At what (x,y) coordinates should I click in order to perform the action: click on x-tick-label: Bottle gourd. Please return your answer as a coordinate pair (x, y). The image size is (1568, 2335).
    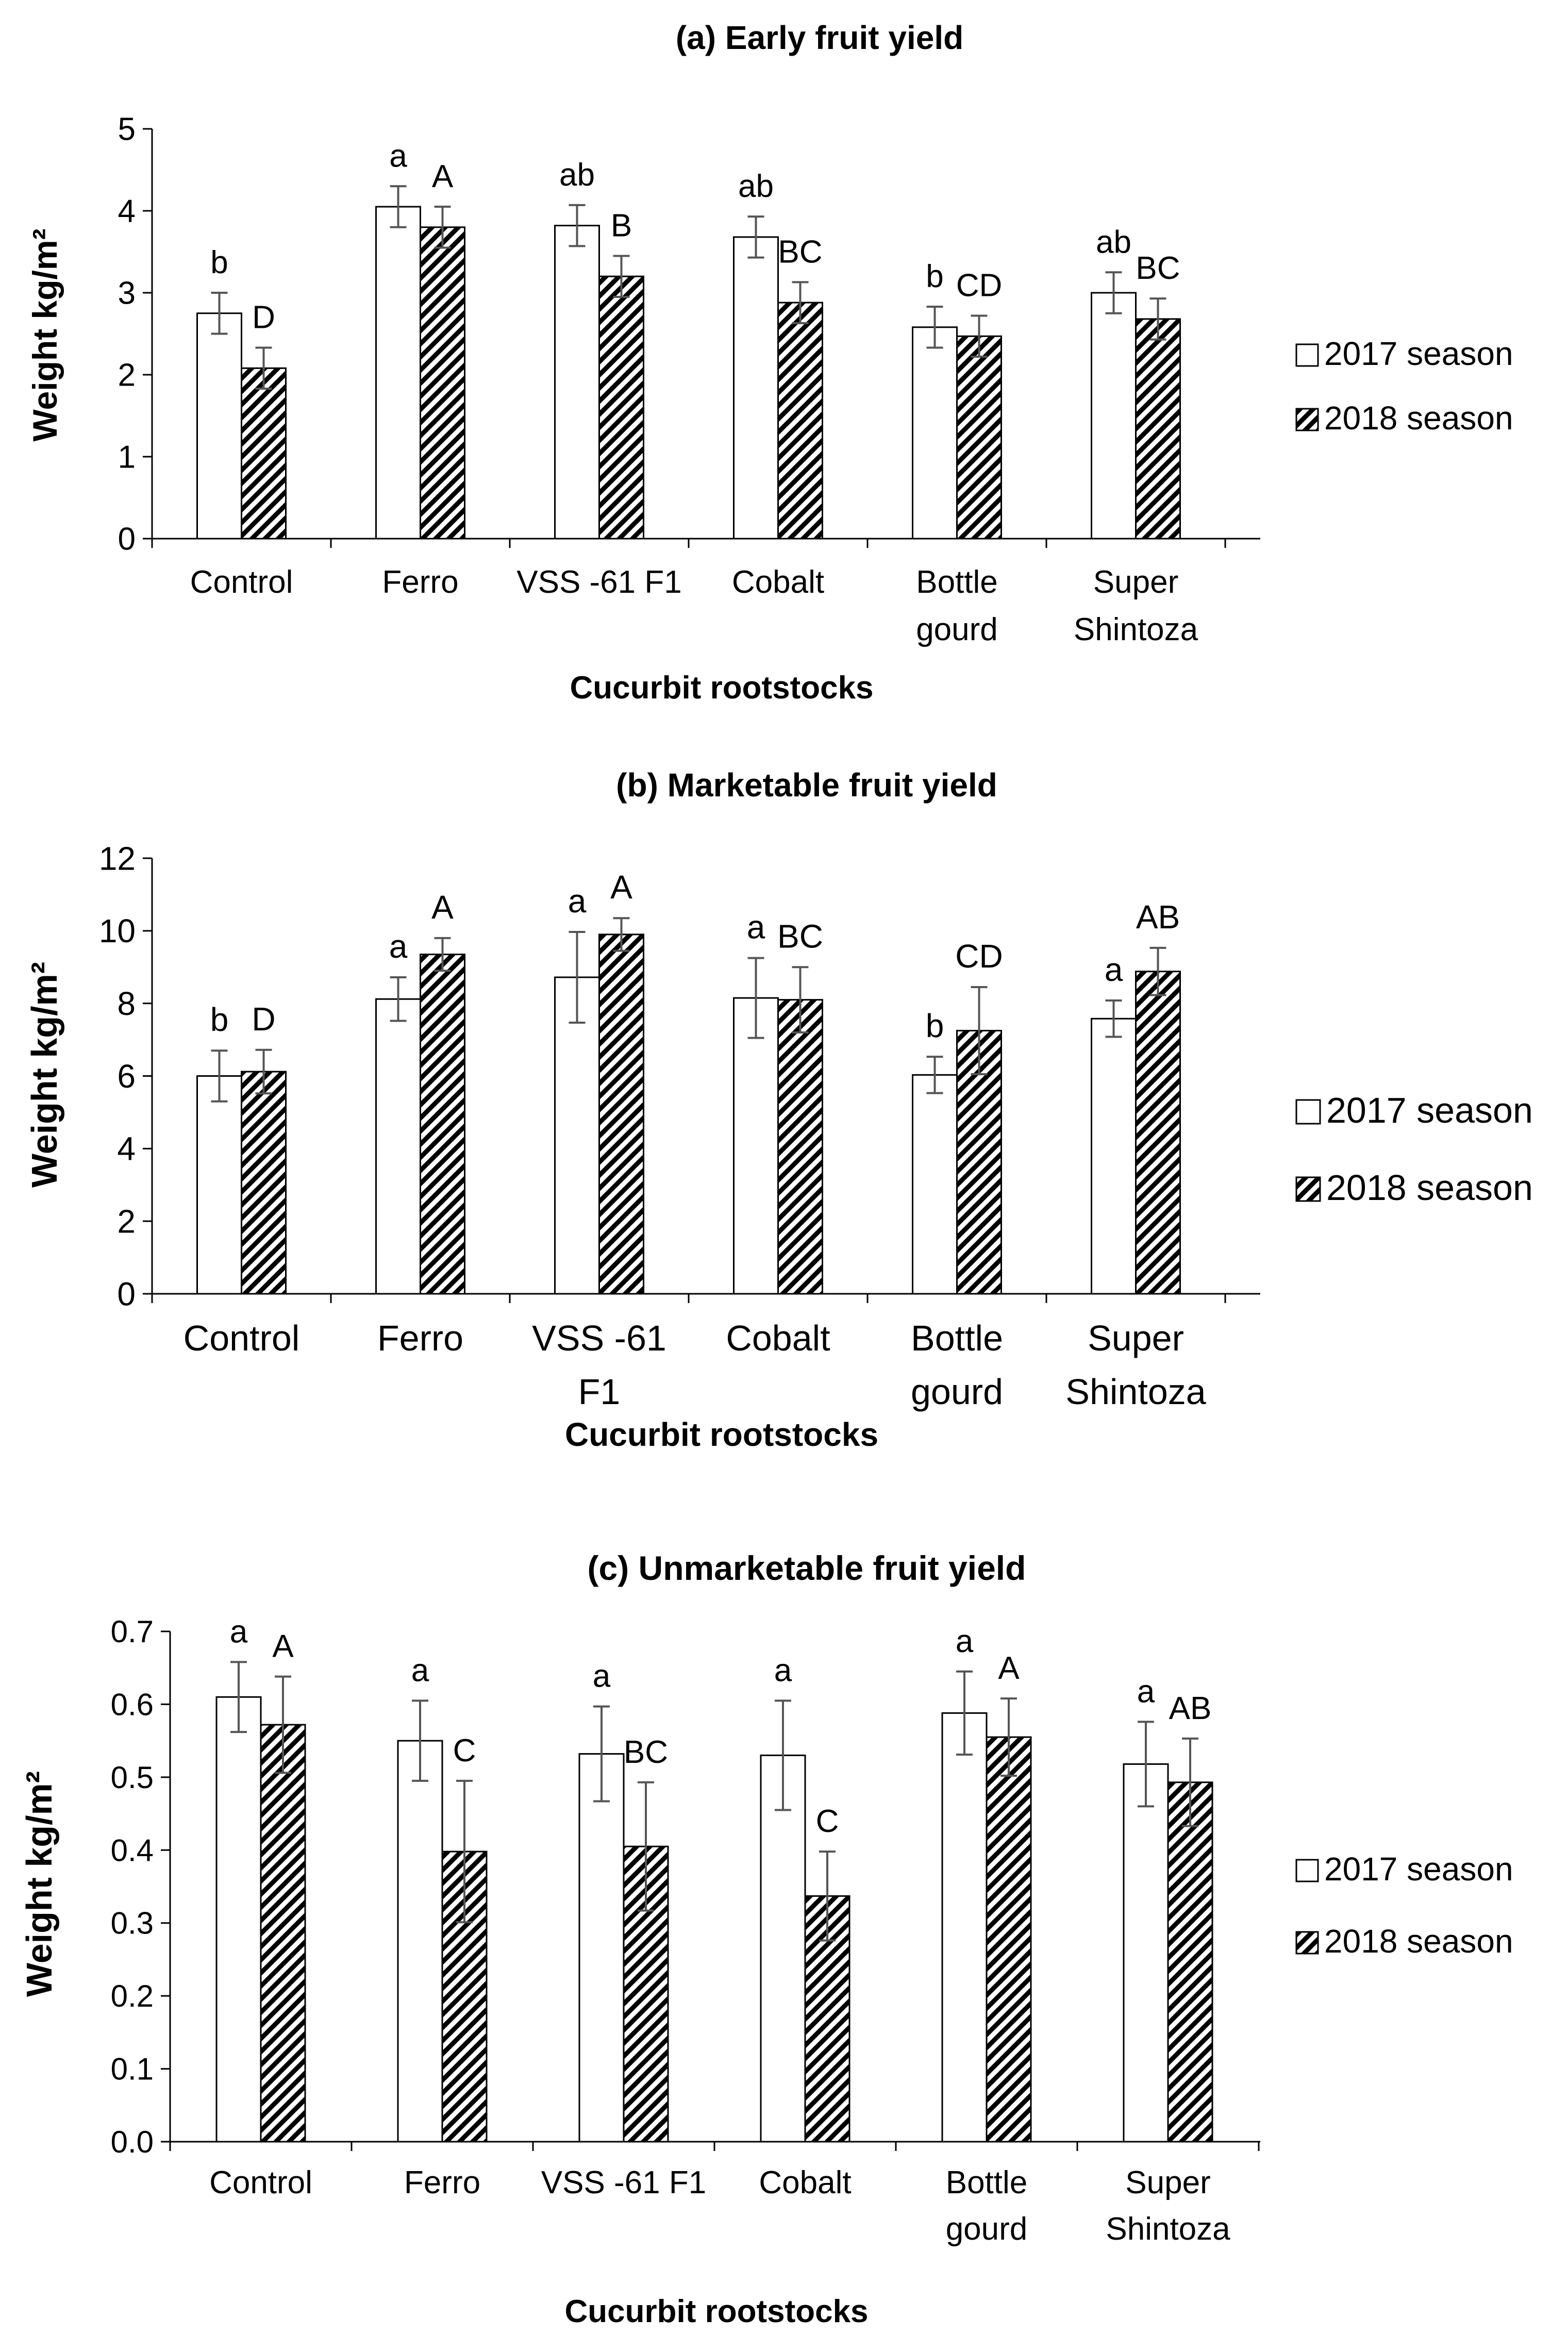
    Looking at the image, I should click on (987, 2206).